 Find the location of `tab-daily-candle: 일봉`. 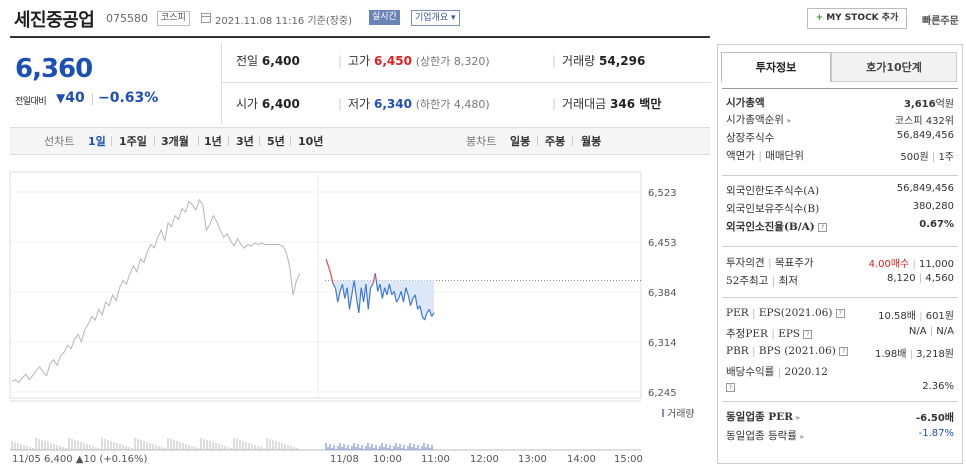

tab-daily-candle: 일봉 is located at coordinates (520, 141).